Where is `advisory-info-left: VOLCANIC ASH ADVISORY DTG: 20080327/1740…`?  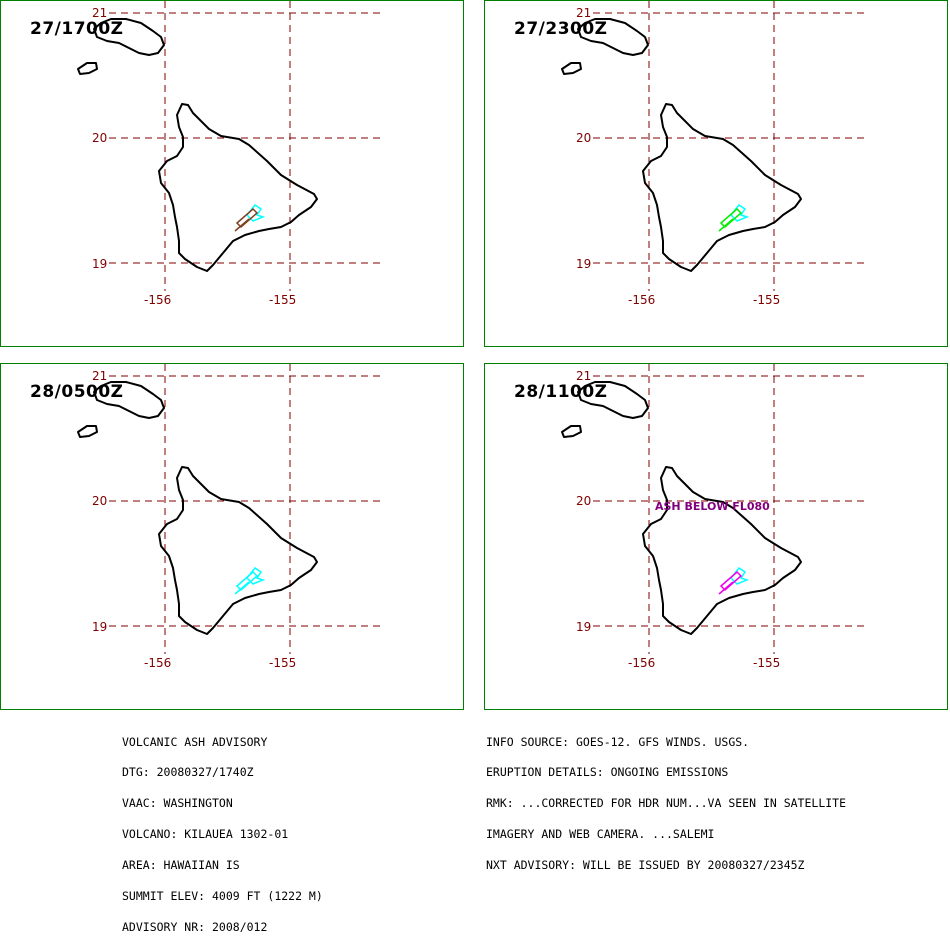 advisory-info-left: VOLCANIC ASH ADVISORY DTG: 20080327/1740… is located at coordinates (222, 829).